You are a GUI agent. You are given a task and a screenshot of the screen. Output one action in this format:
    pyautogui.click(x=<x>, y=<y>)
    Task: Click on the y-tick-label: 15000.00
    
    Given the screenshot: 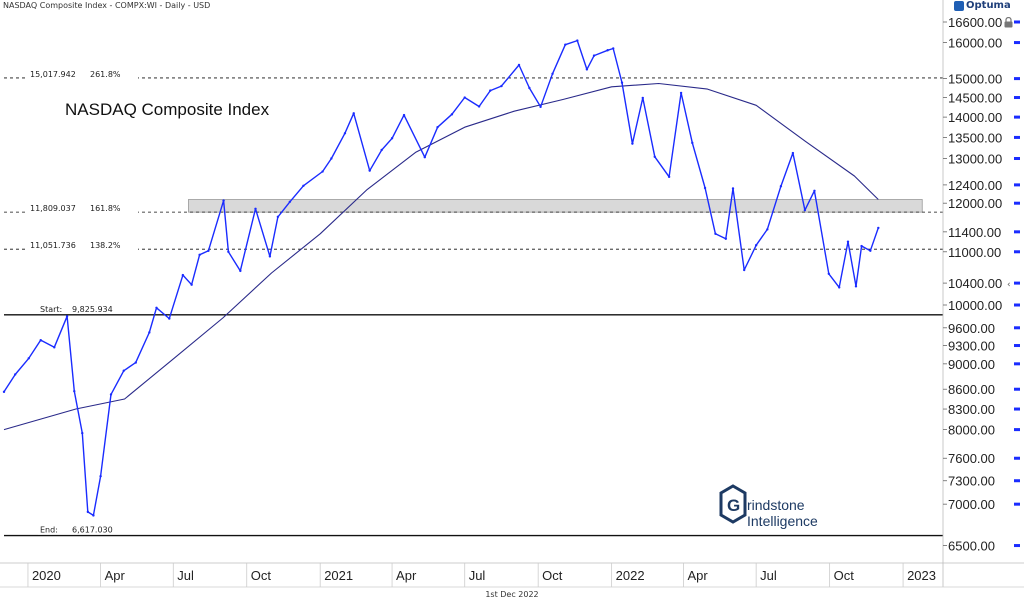 What is the action you would take?
    pyautogui.click(x=975, y=79)
    